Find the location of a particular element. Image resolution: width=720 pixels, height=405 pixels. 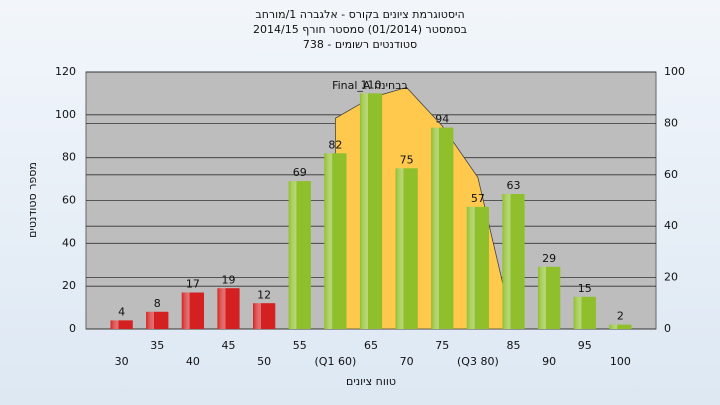

x-tick-label: 40 is located at coordinates (193, 361).